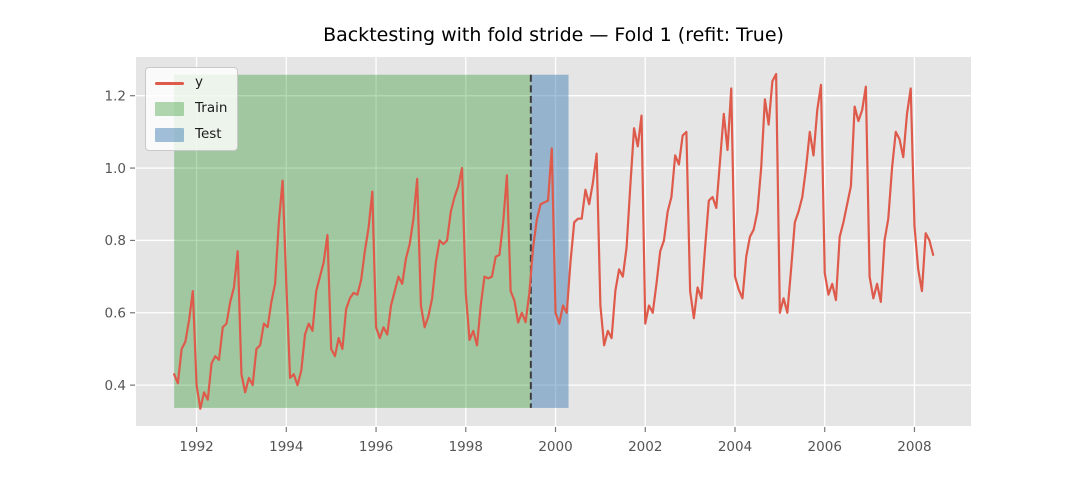  I want to click on legend-item-y: y, so click(191, 83).